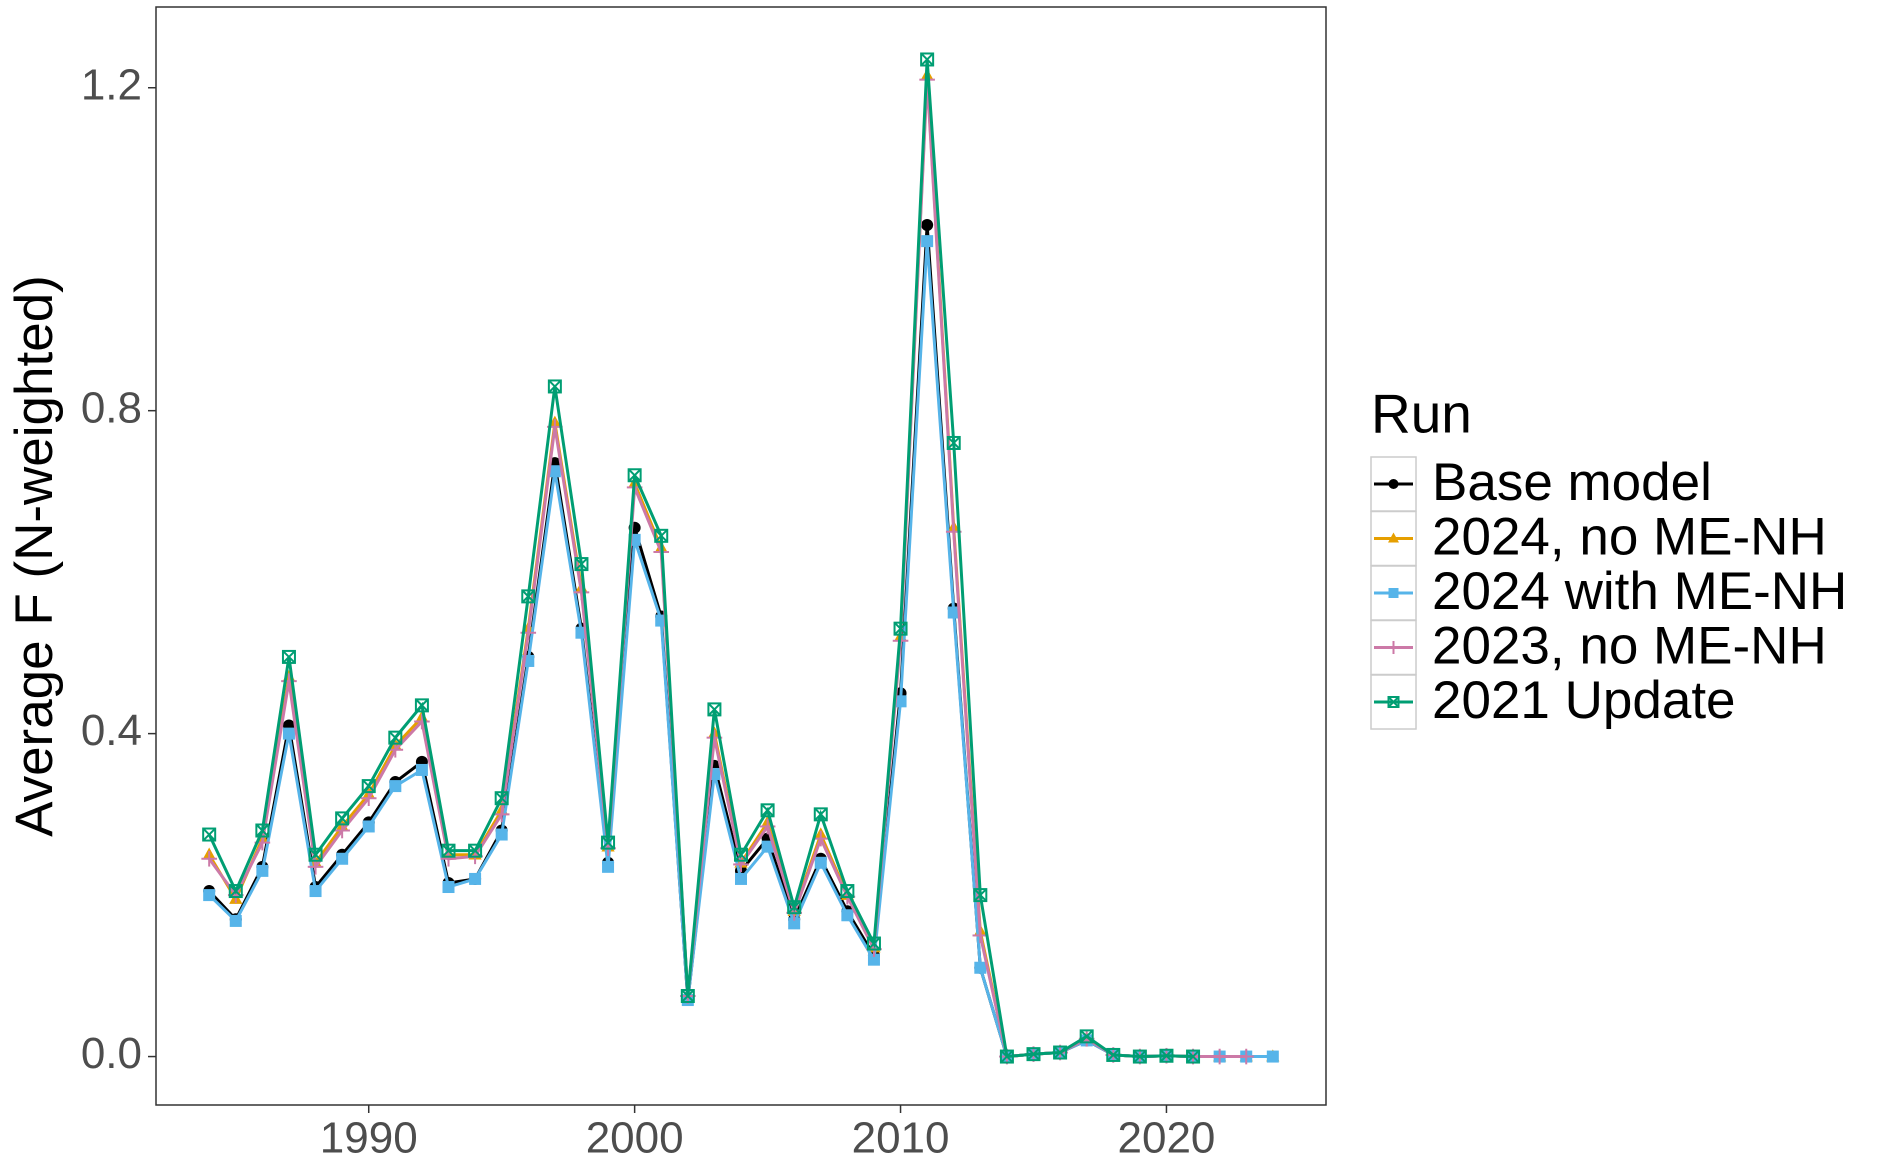 This screenshot has height=1161, width=1897. What do you see at coordinates (1584, 700) in the screenshot?
I see `legend-label: 2021 Update` at bounding box center [1584, 700].